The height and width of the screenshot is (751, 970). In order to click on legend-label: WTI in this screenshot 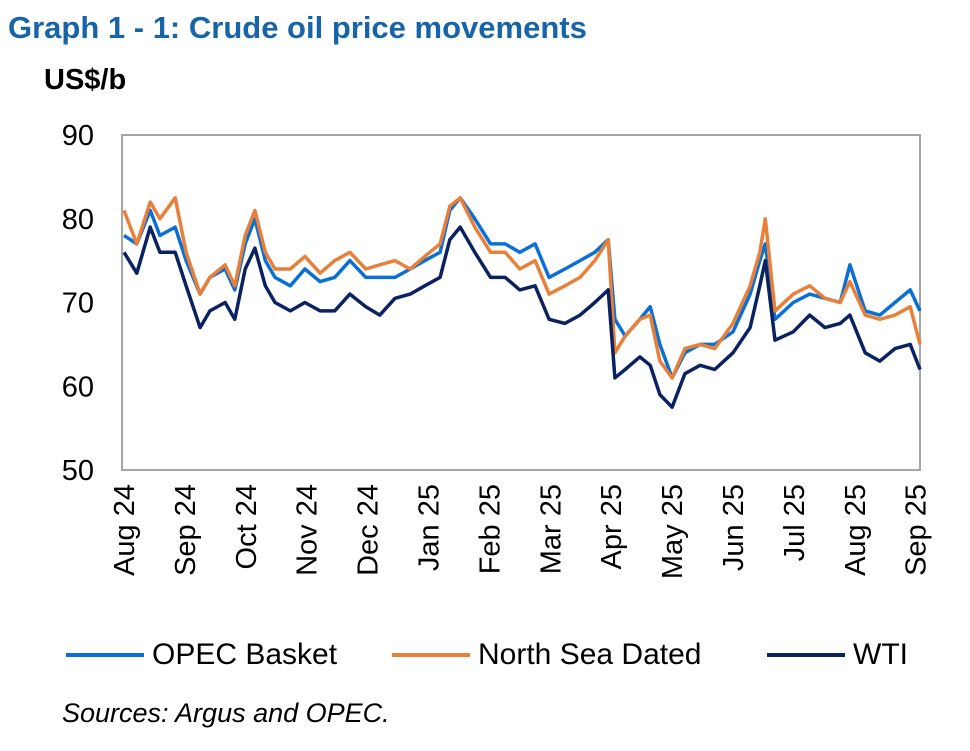, I will do `click(880, 654)`.